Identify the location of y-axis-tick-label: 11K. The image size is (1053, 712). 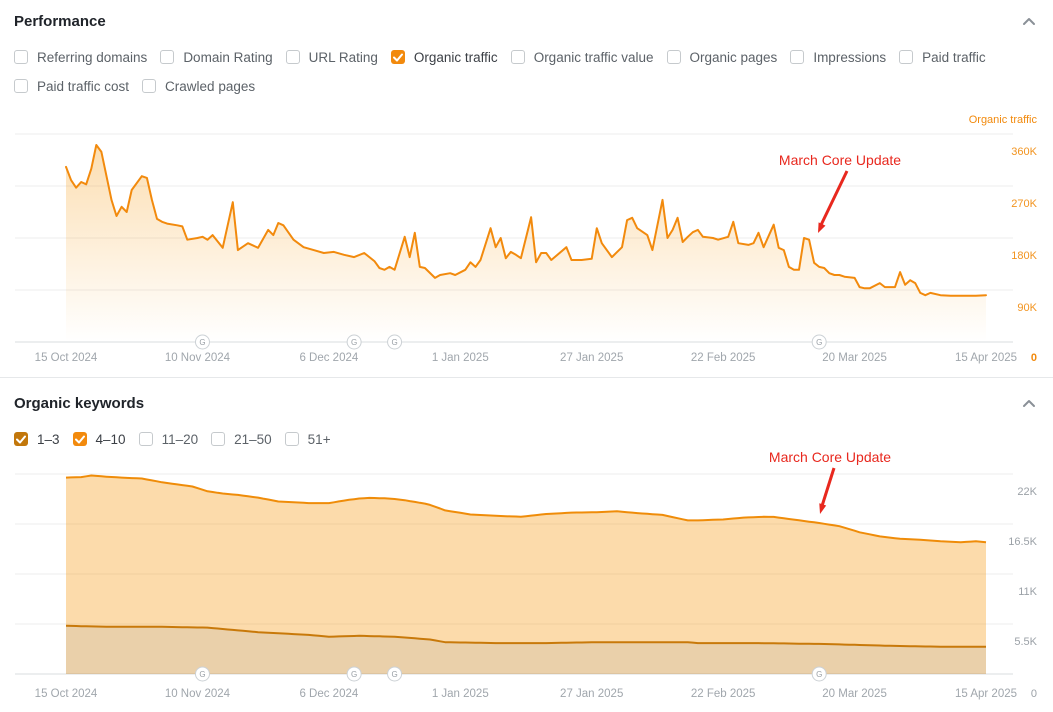
(1027, 592).